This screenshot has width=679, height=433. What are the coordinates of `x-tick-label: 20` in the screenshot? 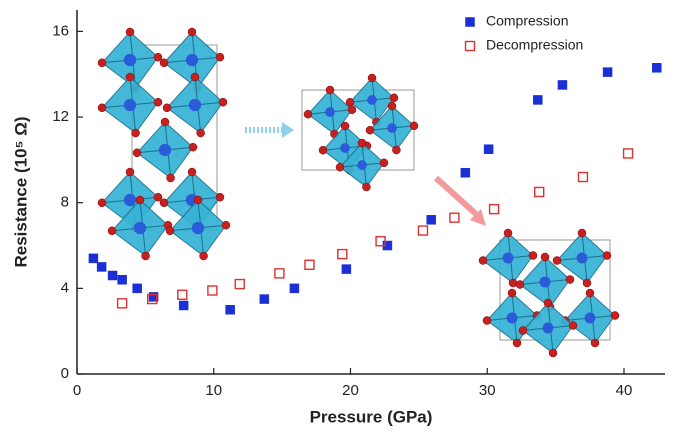 It's located at (350, 390).